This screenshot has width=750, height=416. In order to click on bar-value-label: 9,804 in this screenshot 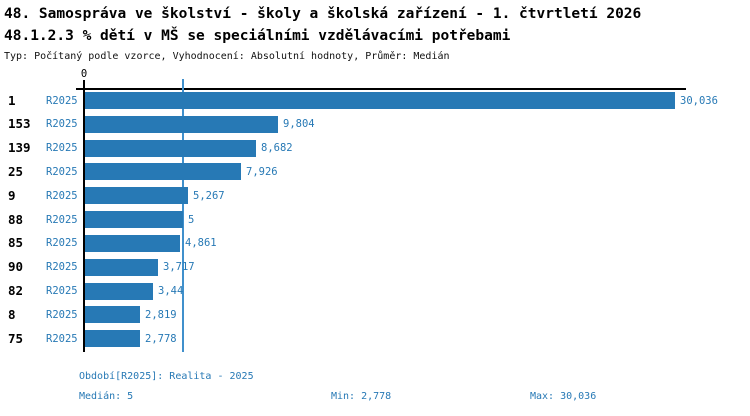, I will do `click(299, 124)`.